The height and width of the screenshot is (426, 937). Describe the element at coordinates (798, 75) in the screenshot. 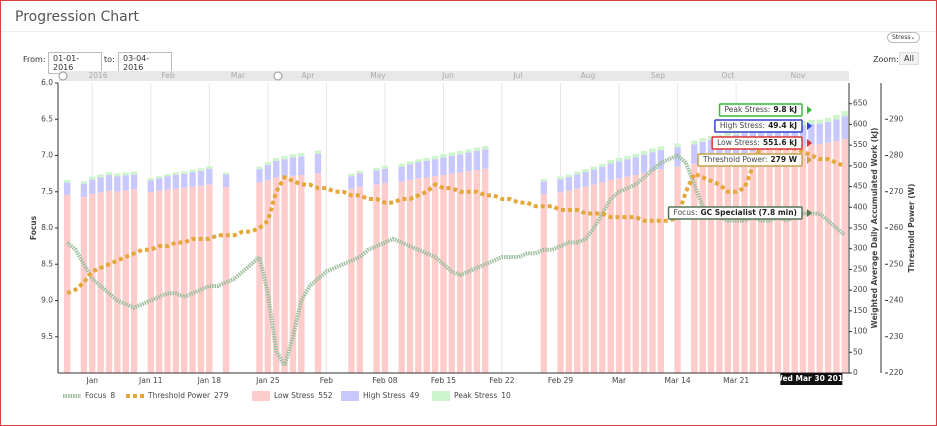

I see `navigator-label: Nov` at that location.